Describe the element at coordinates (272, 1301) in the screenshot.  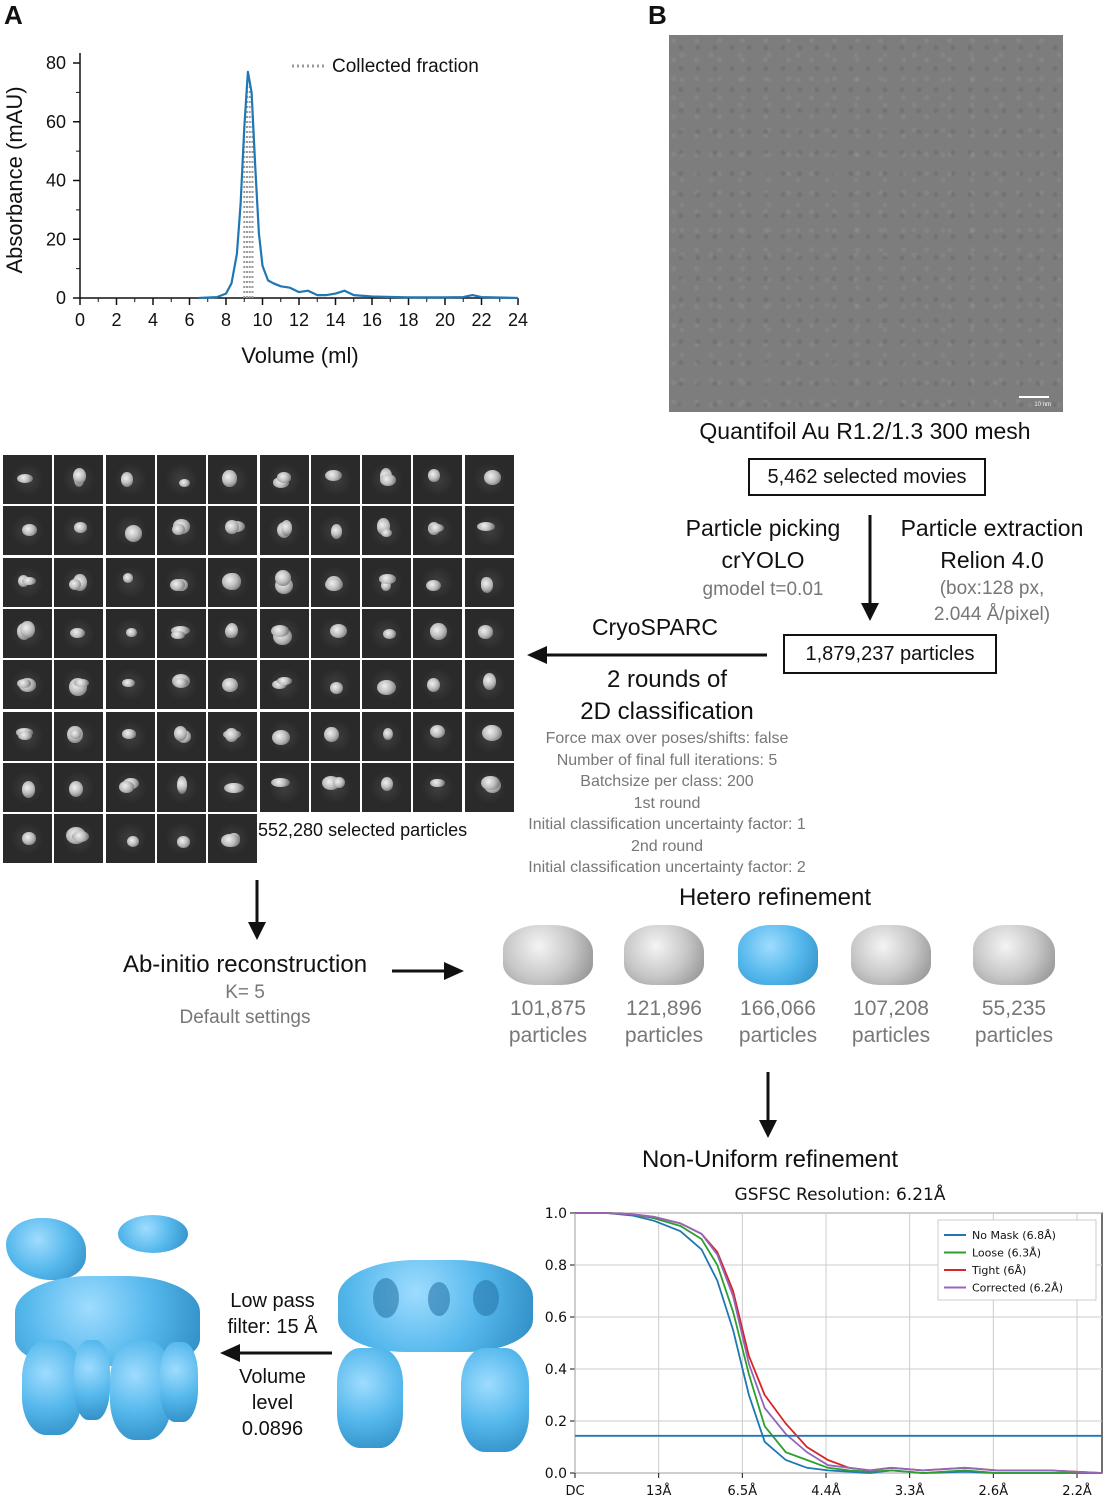
I see `lowpass-line-1: Low pass` at that location.